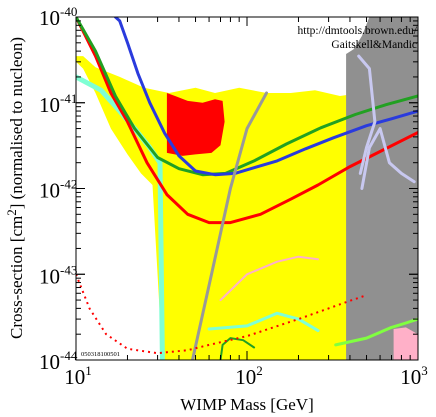  Describe the element at coordinates (78, 376) in the screenshot. I see `x-tick-label: 10¹` at that location.